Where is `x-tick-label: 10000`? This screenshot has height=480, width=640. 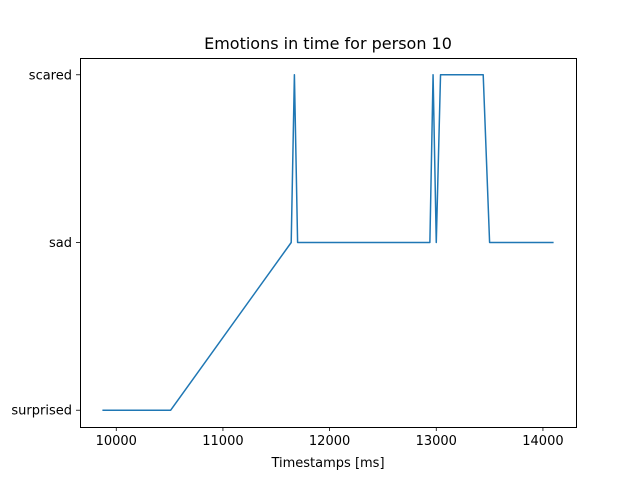 x-tick-label: 10000 is located at coordinates (116, 441).